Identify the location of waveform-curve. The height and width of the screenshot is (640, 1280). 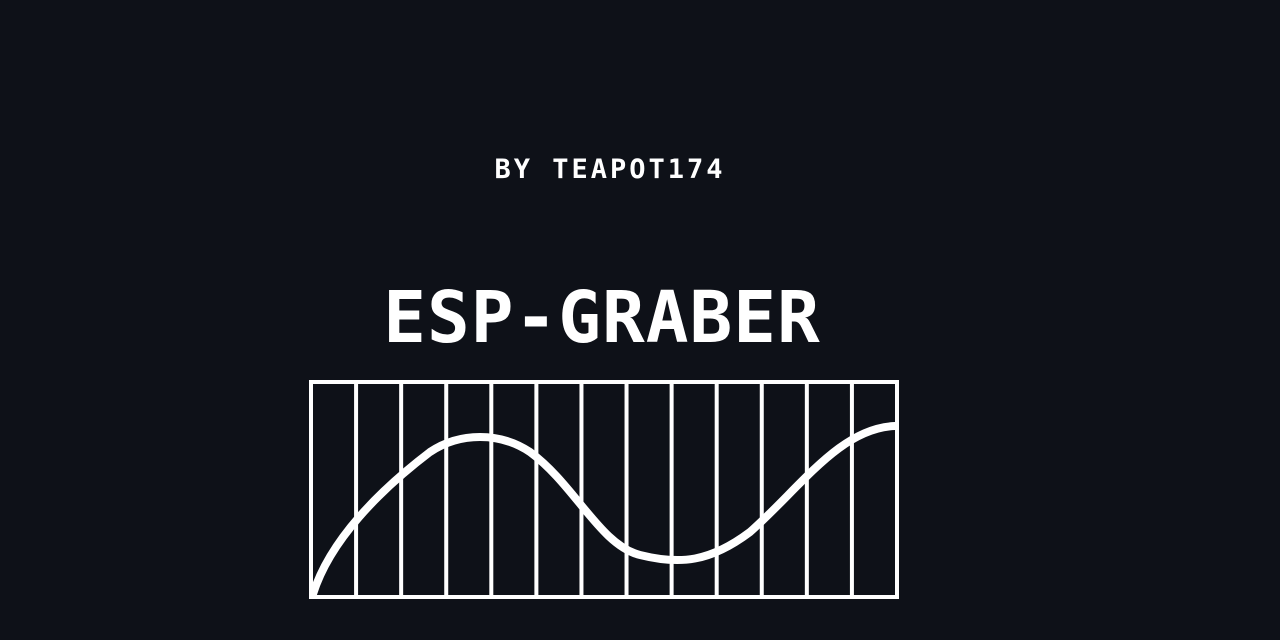
(604, 510).